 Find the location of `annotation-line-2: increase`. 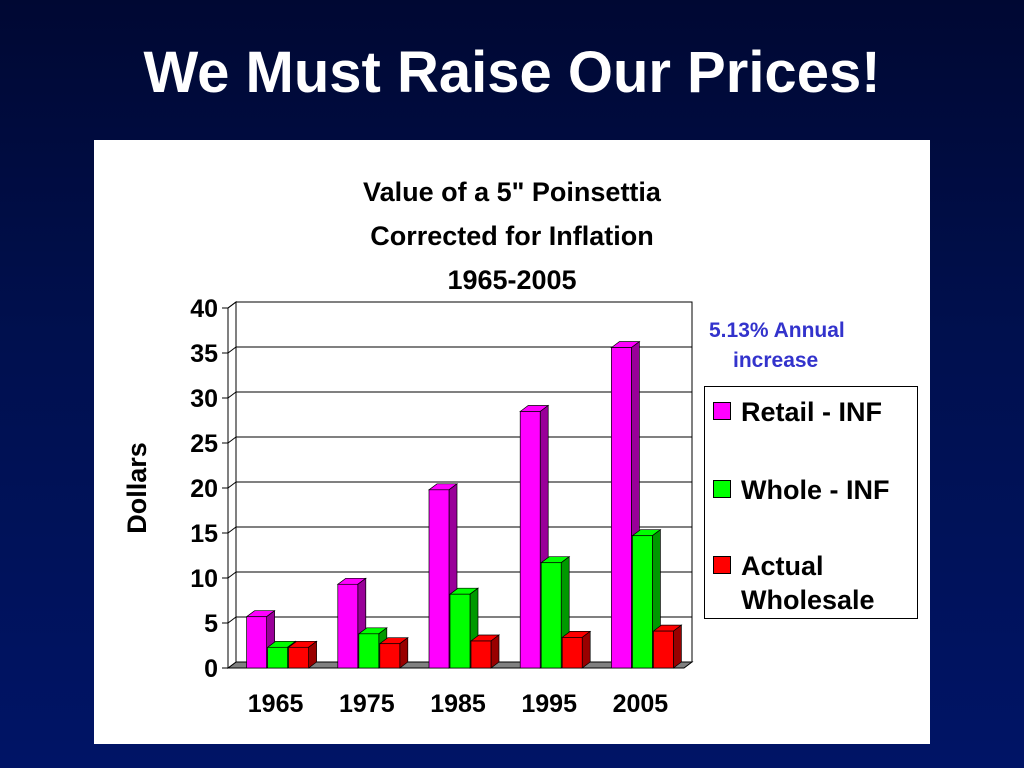

annotation-line-2: increase is located at coordinates (776, 360).